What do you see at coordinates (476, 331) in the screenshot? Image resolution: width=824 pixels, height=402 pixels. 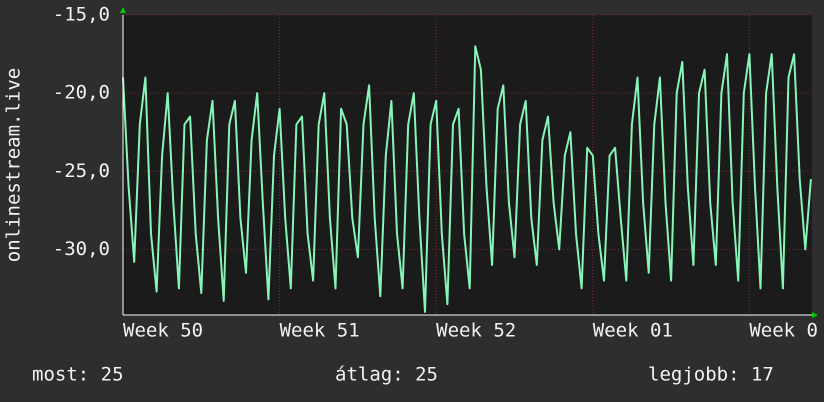 I see `x-tick-label: Week 52` at bounding box center [476, 331].